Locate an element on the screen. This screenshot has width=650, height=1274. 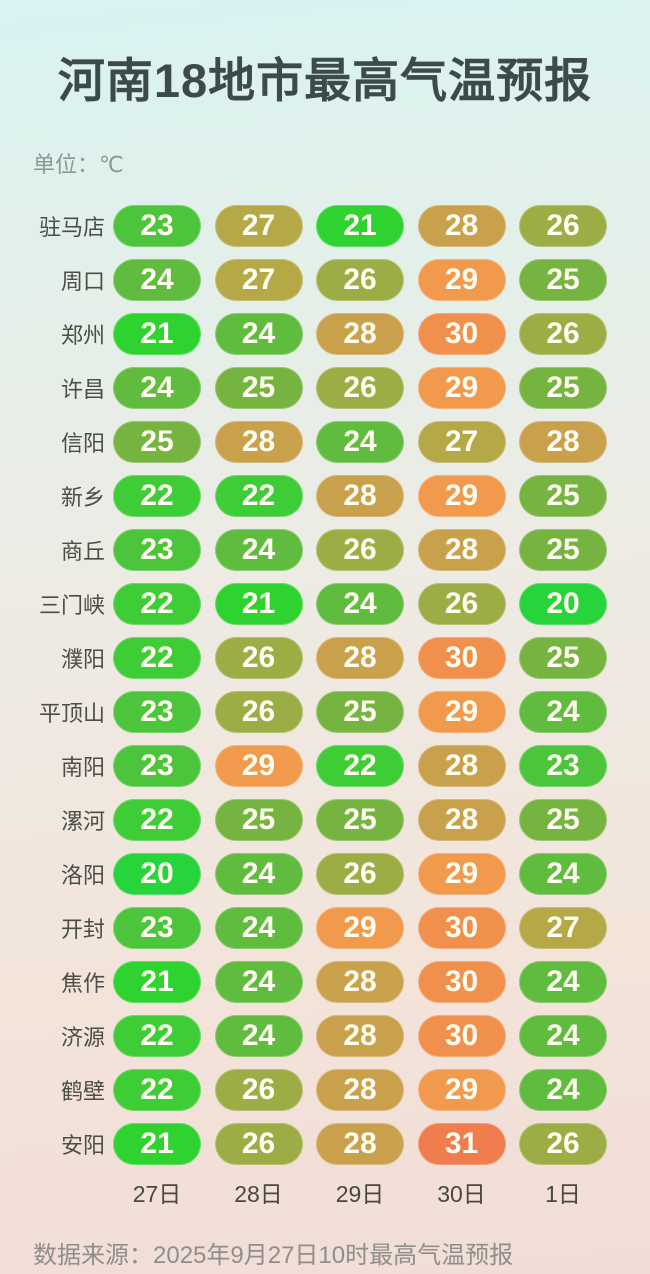
temperature-pills: 23 27 21 28 26 is located at coordinates (360, 226).